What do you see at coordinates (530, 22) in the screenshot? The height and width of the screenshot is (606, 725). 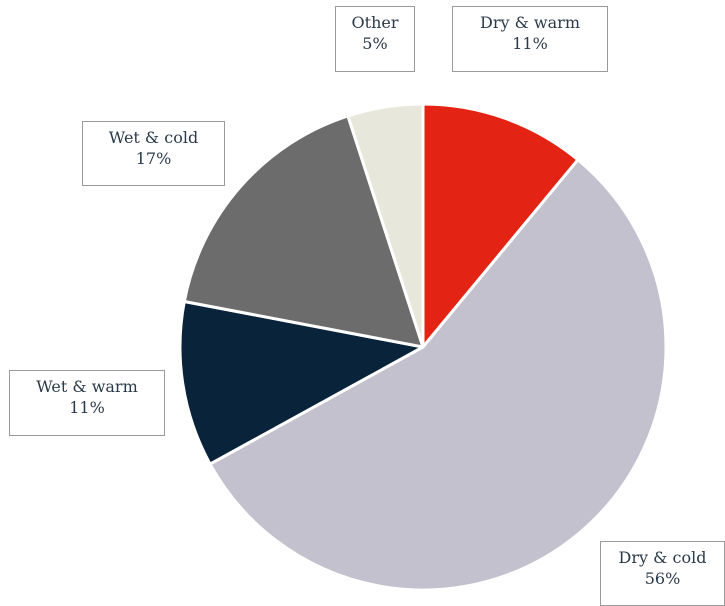 I see `slice-label-name: Dry & warm` at bounding box center [530, 22].